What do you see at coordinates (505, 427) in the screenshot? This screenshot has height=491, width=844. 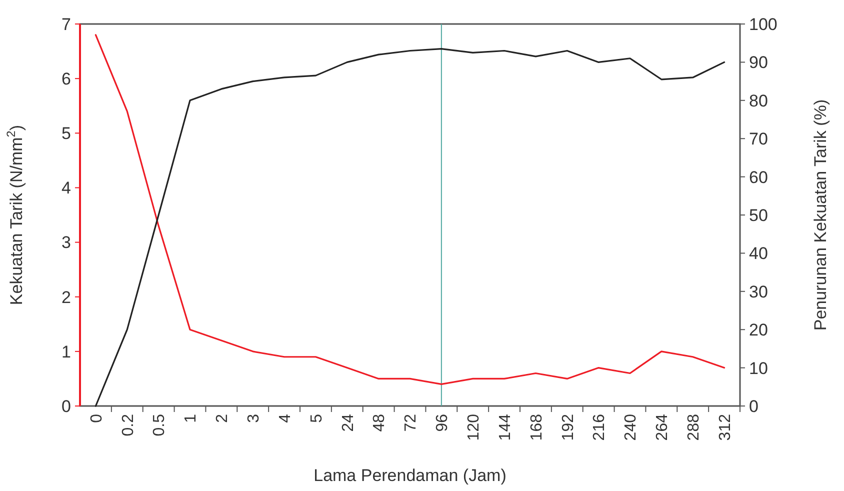 I see `x-tick-label: 144` at bounding box center [505, 427].